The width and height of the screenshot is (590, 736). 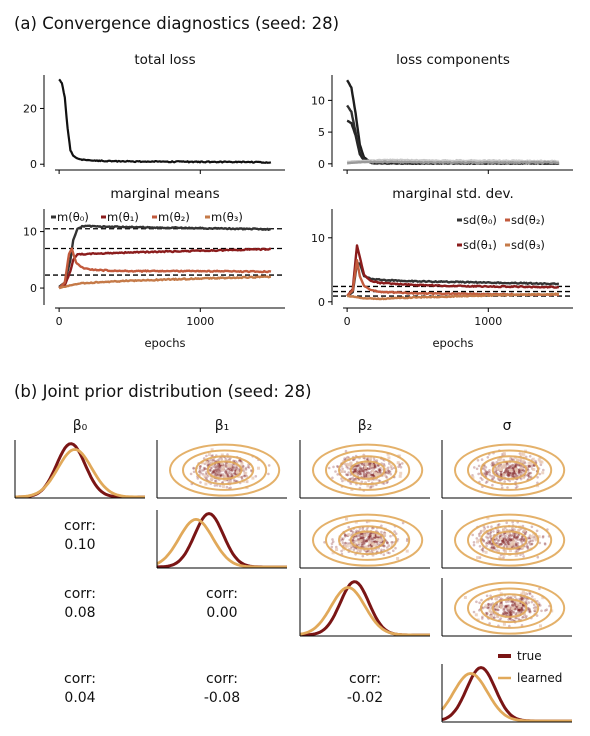 I want to click on section-b-title: (b) Joint prior distribution (seed: 28), so click(x=163, y=391).